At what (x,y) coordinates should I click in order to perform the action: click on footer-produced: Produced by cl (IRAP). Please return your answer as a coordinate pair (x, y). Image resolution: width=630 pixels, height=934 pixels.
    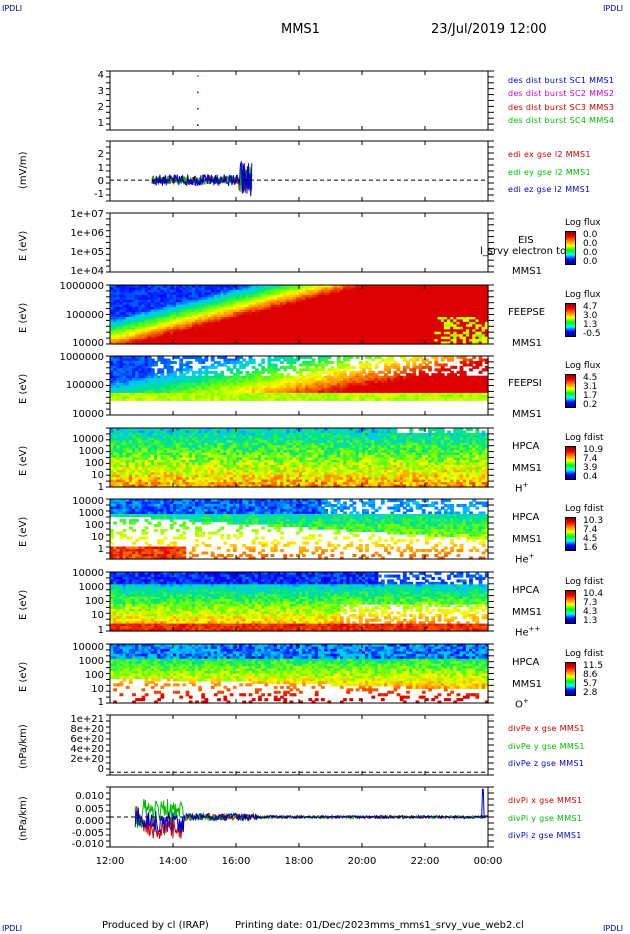
    Looking at the image, I should click on (155, 925).